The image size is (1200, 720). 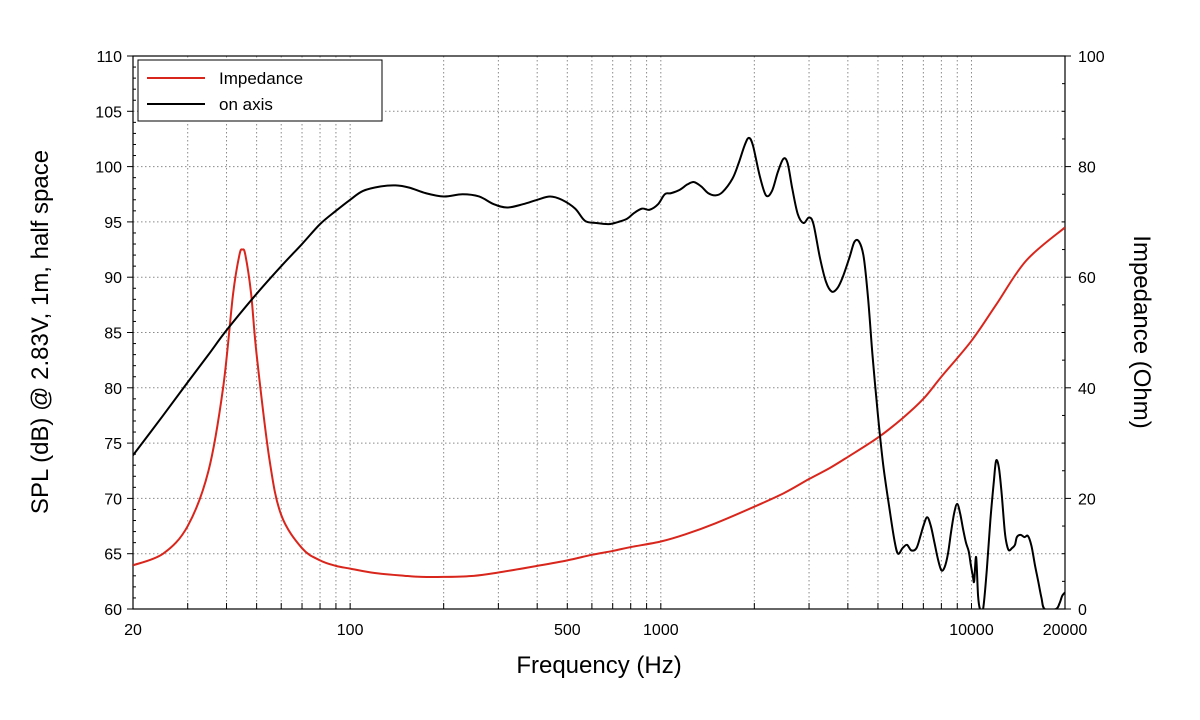 What do you see at coordinates (350, 630) in the screenshot?
I see `x-tick-label: 100` at bounding box center [350, 630].